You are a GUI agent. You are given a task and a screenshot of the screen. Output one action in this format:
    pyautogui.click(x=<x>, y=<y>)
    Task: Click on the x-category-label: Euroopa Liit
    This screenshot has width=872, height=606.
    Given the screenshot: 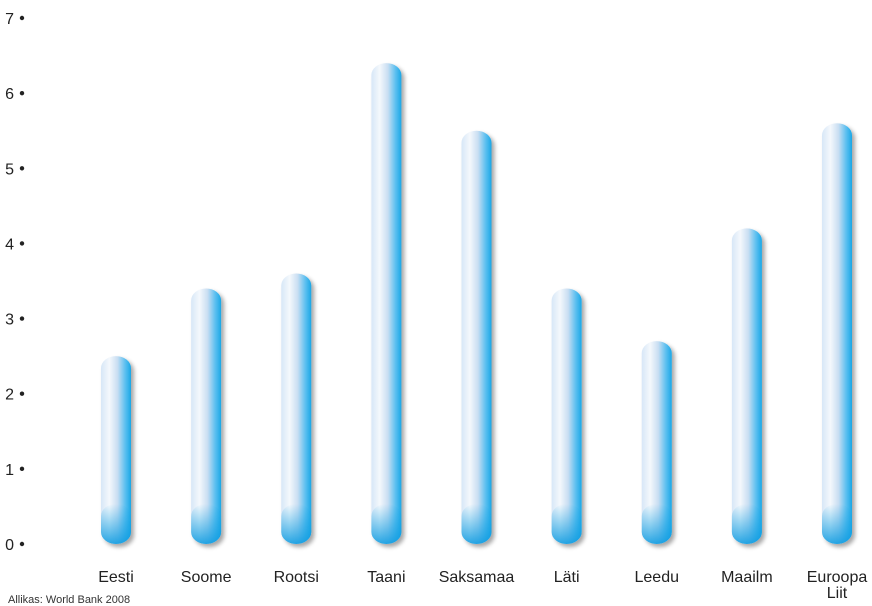 What is the action you would take?
    pyautogui.click(x=837, y=585)
    